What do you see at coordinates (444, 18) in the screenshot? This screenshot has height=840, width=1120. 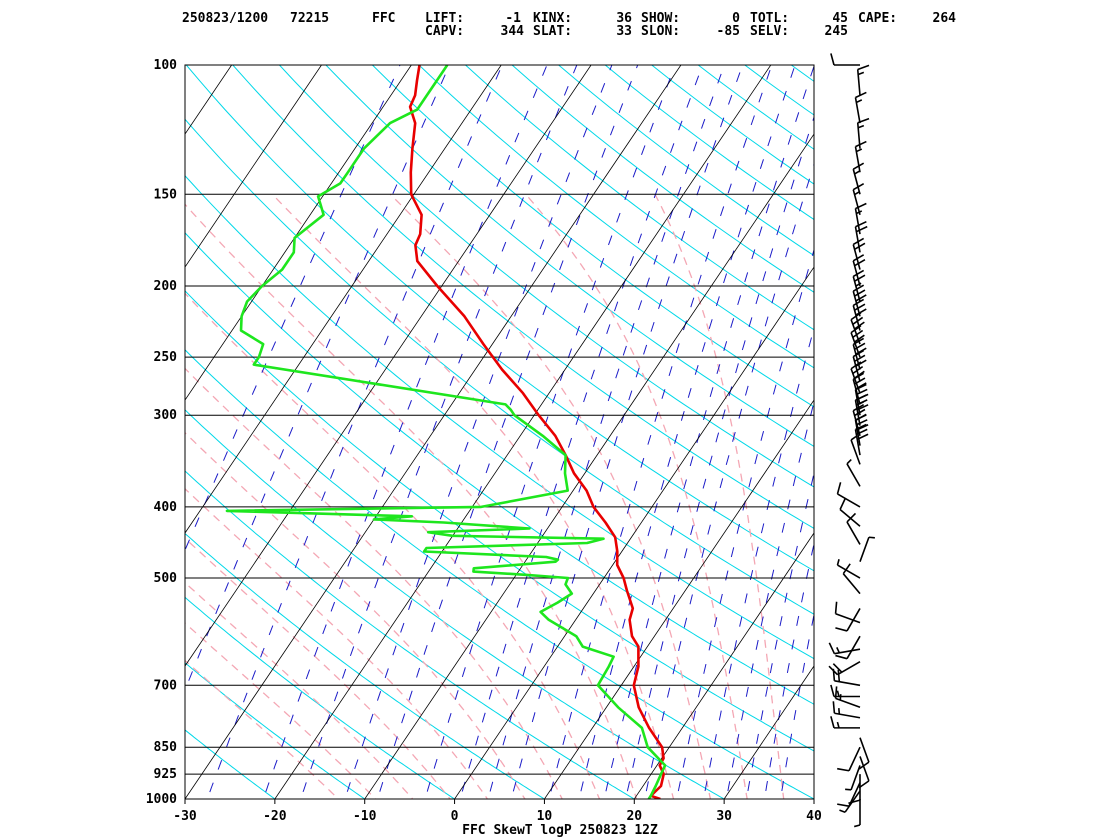 I see `header-lift-label: LIFT:` at bounding box center [444, 18].